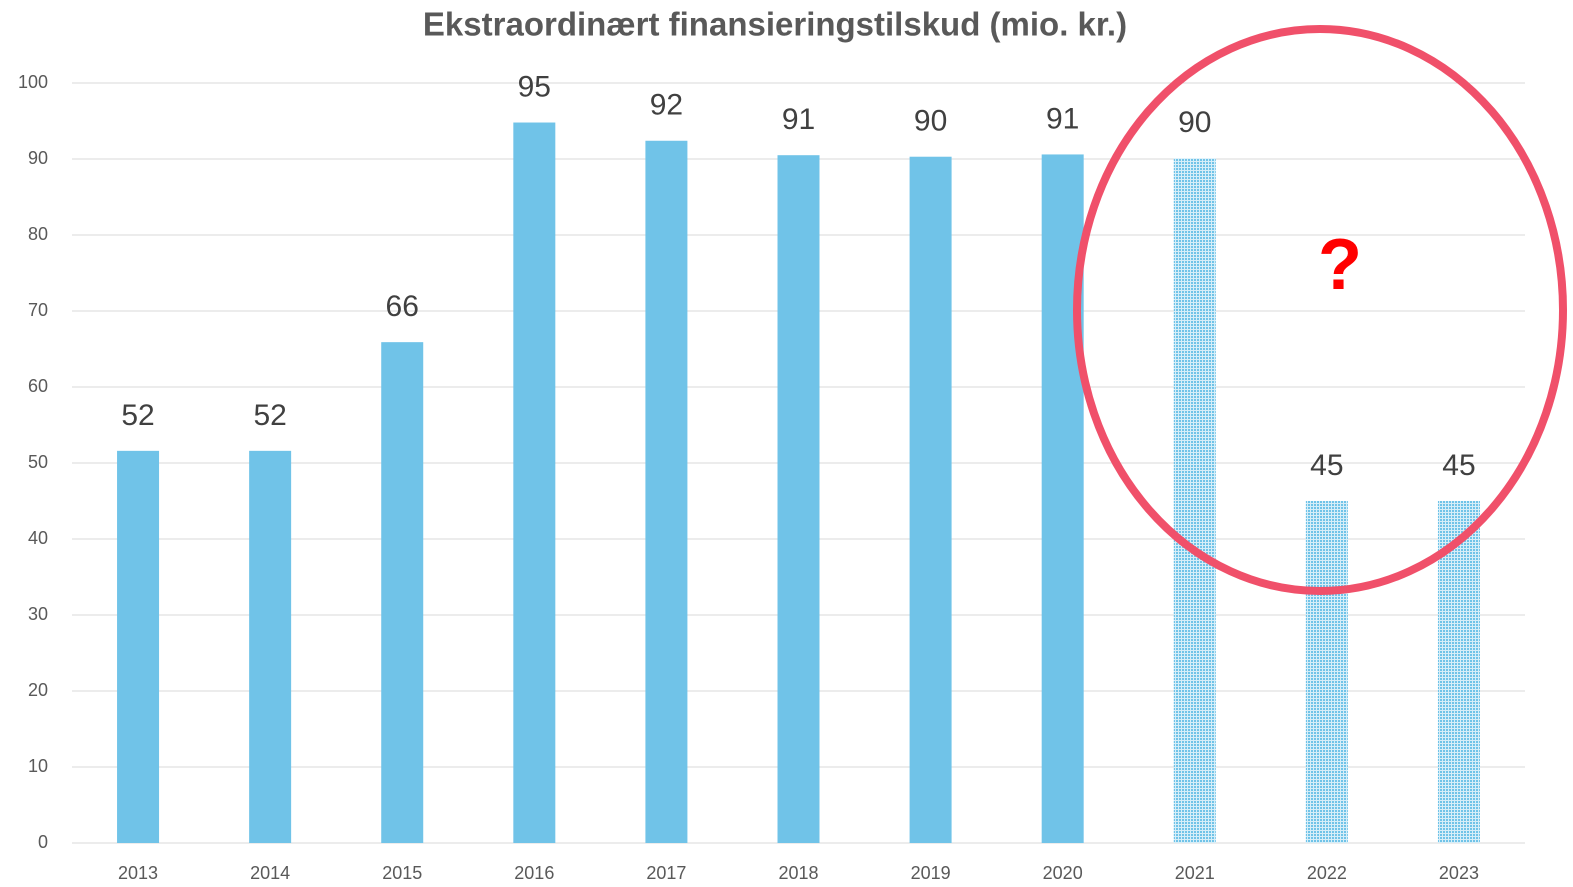  What do you see at coordinates (666, 105) in the screenshot?
I see `value-label: 92` at bounding box center [666, 105].